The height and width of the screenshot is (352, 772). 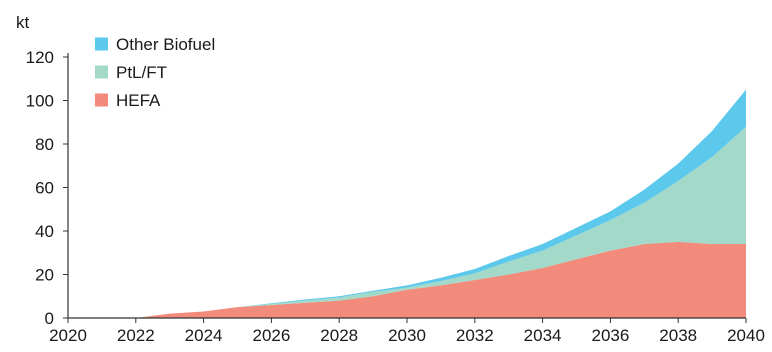 What do you see at coordinates (40, 101) in the screenshot?
I see `y-tick-label: 100` at bounding box center [40, 101].